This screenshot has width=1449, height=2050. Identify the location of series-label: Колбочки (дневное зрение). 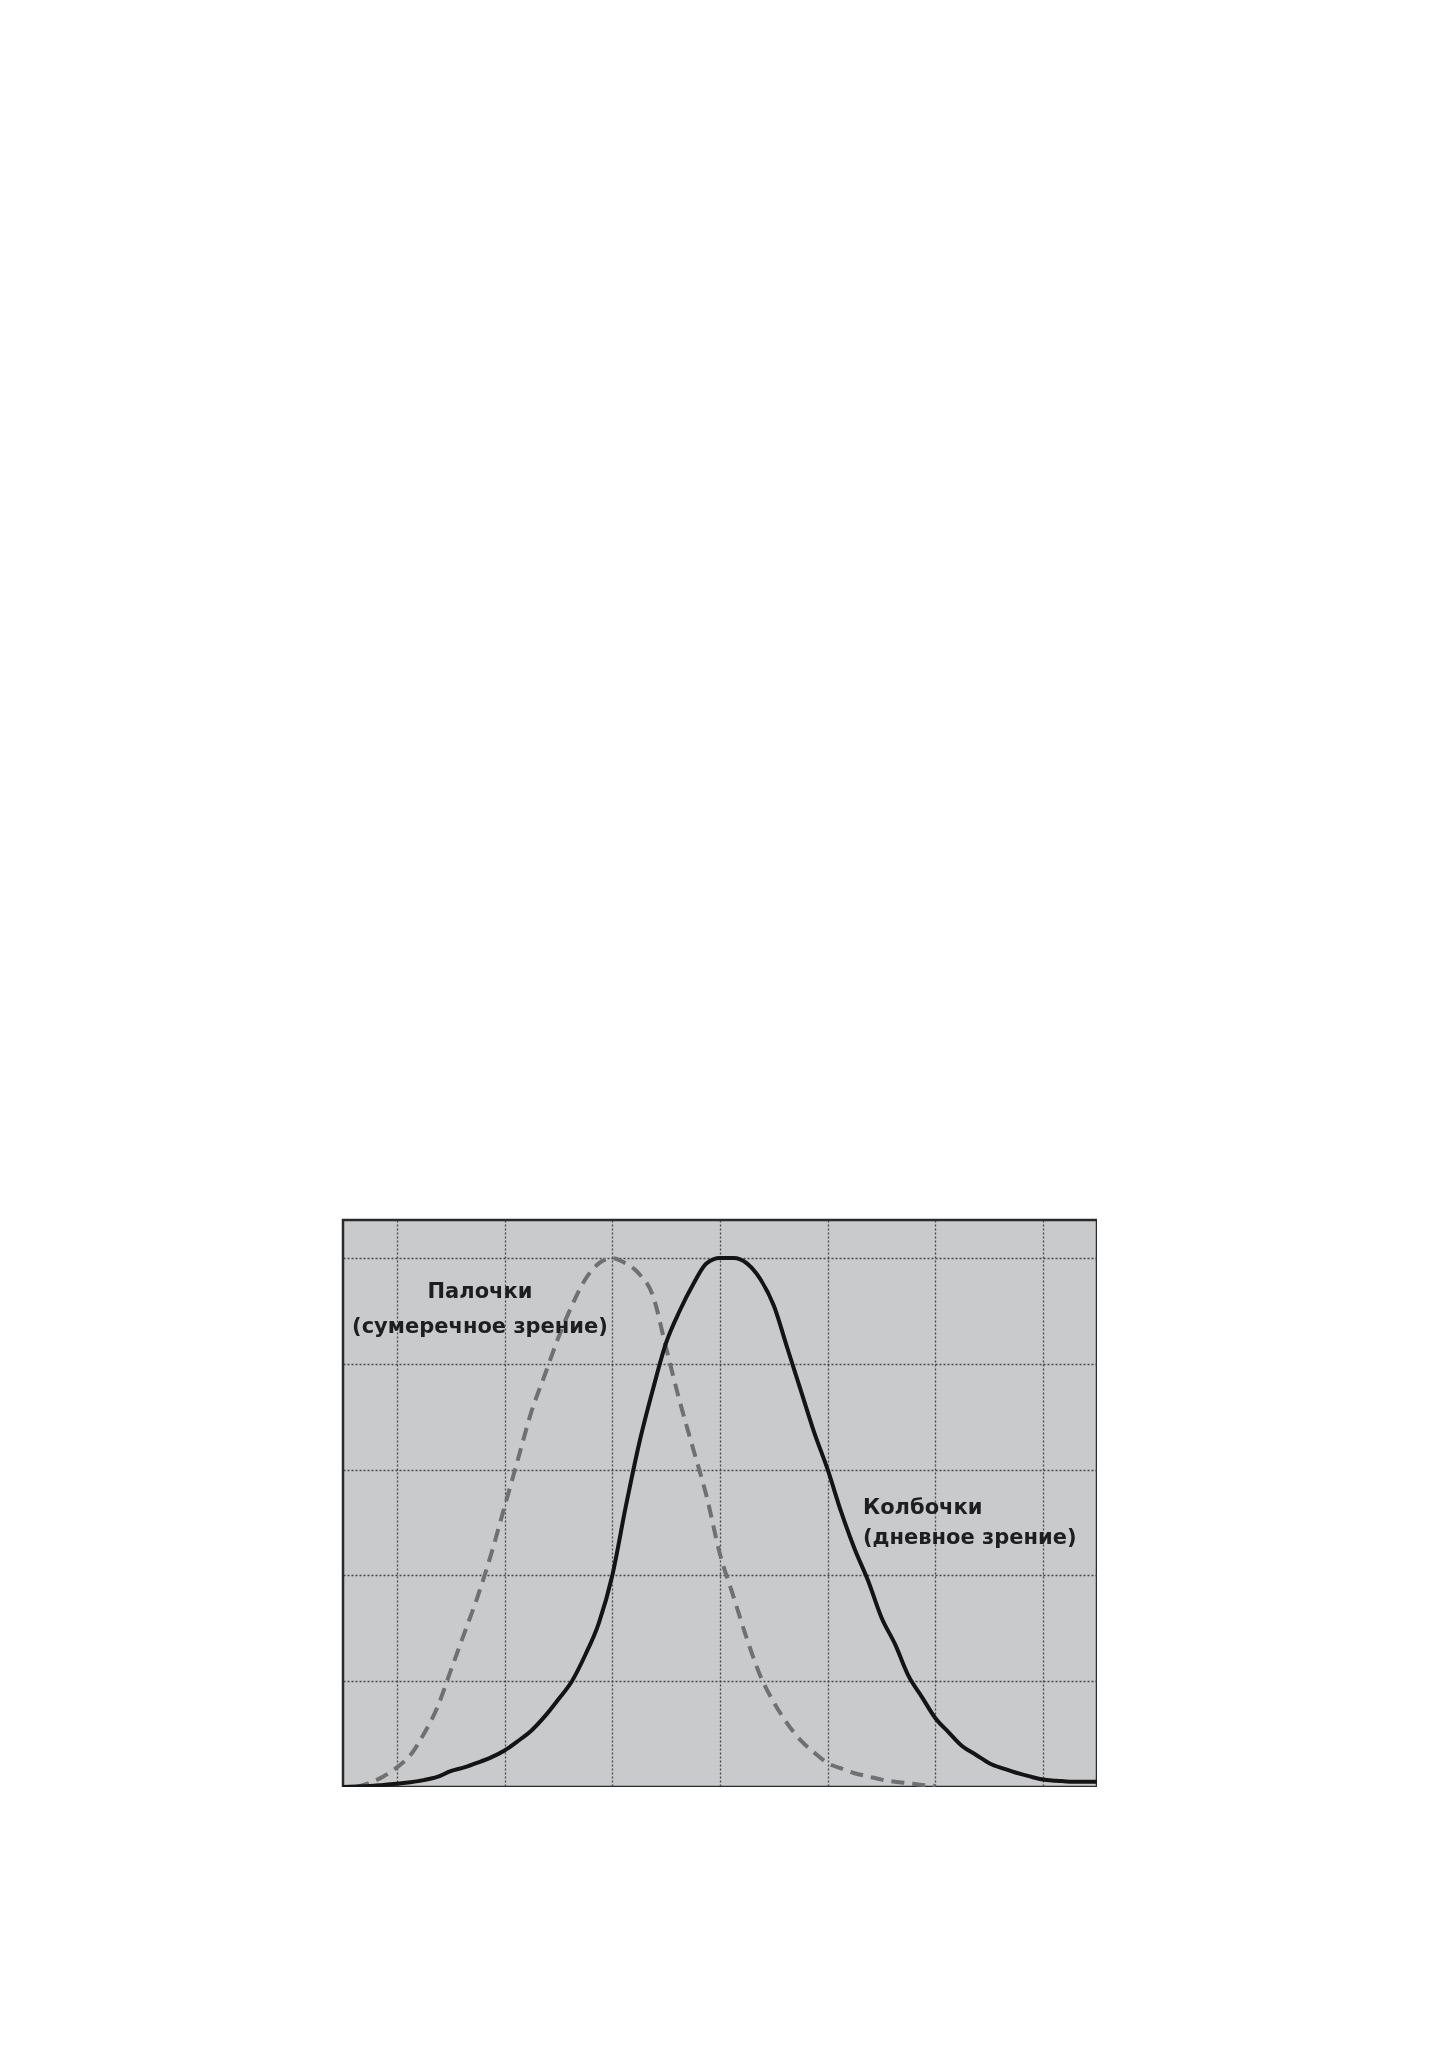
(970, 1522).